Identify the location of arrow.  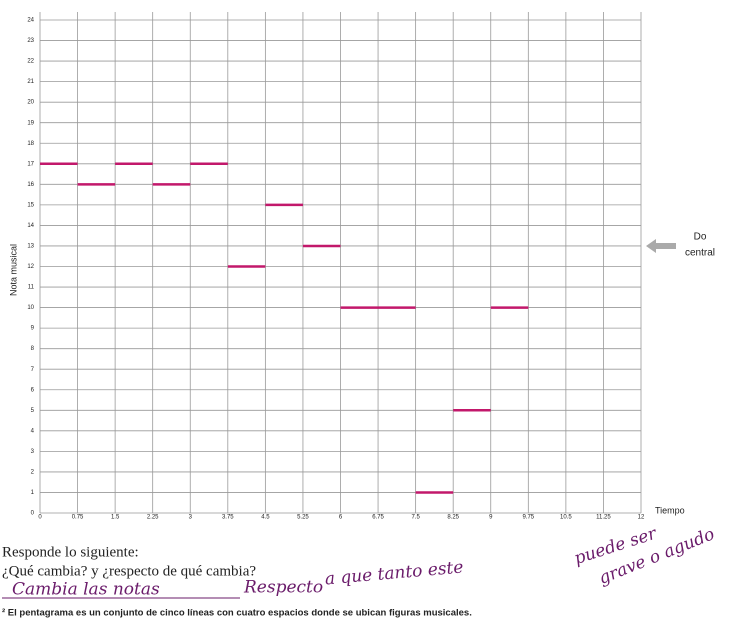
(661, 245).